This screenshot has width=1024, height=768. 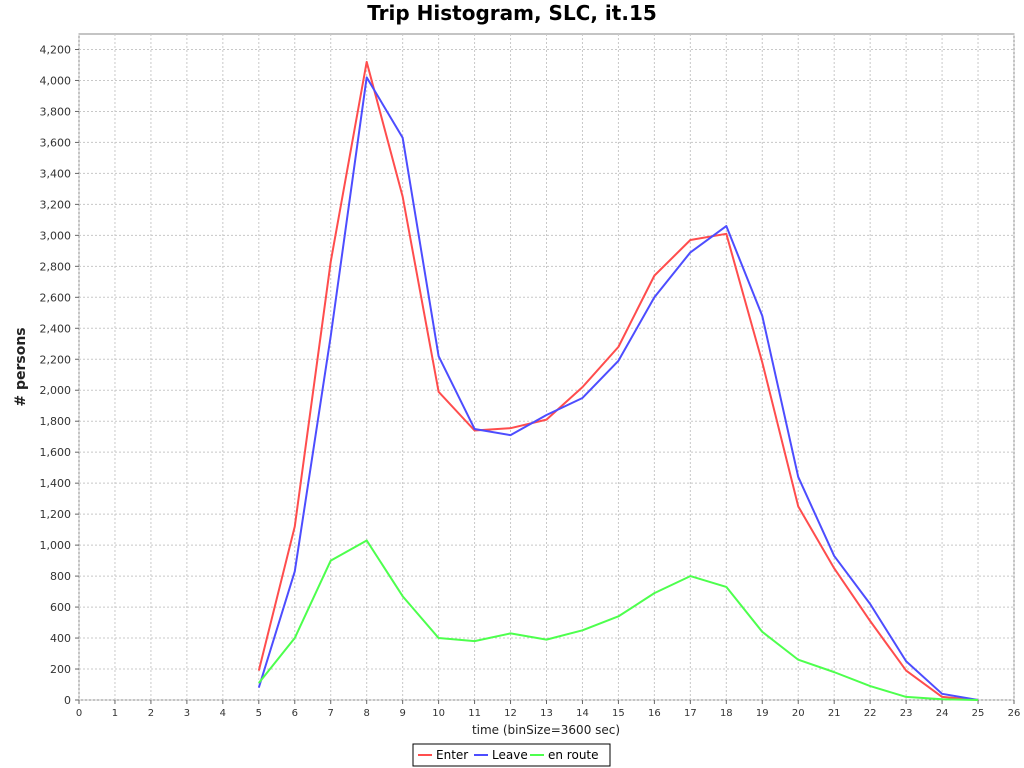 What do you see at coordinates (582, 713) in the screenshot?
I see `x-tick-label: 14` at bounding box center [582, 713].